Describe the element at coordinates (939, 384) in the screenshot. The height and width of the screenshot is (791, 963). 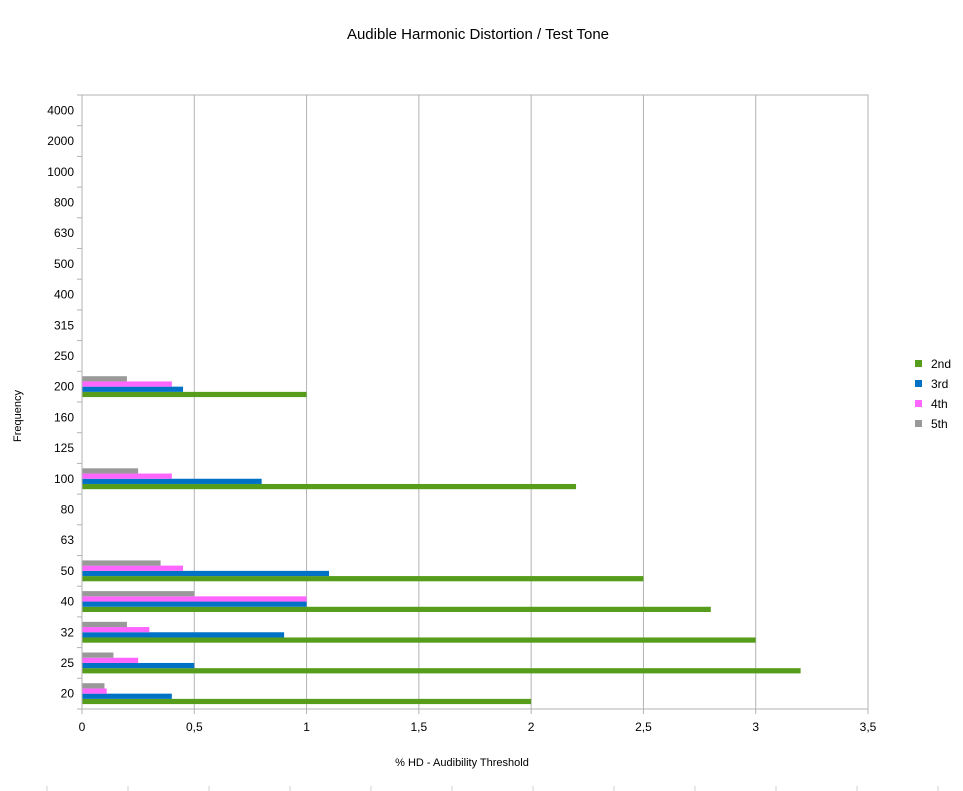
I see `legend-entry: 3rd` at that location.